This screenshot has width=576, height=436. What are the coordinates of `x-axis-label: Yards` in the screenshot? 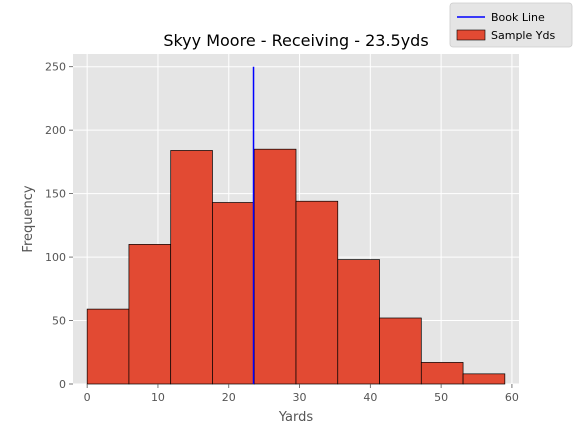 It's located at (295, 417).